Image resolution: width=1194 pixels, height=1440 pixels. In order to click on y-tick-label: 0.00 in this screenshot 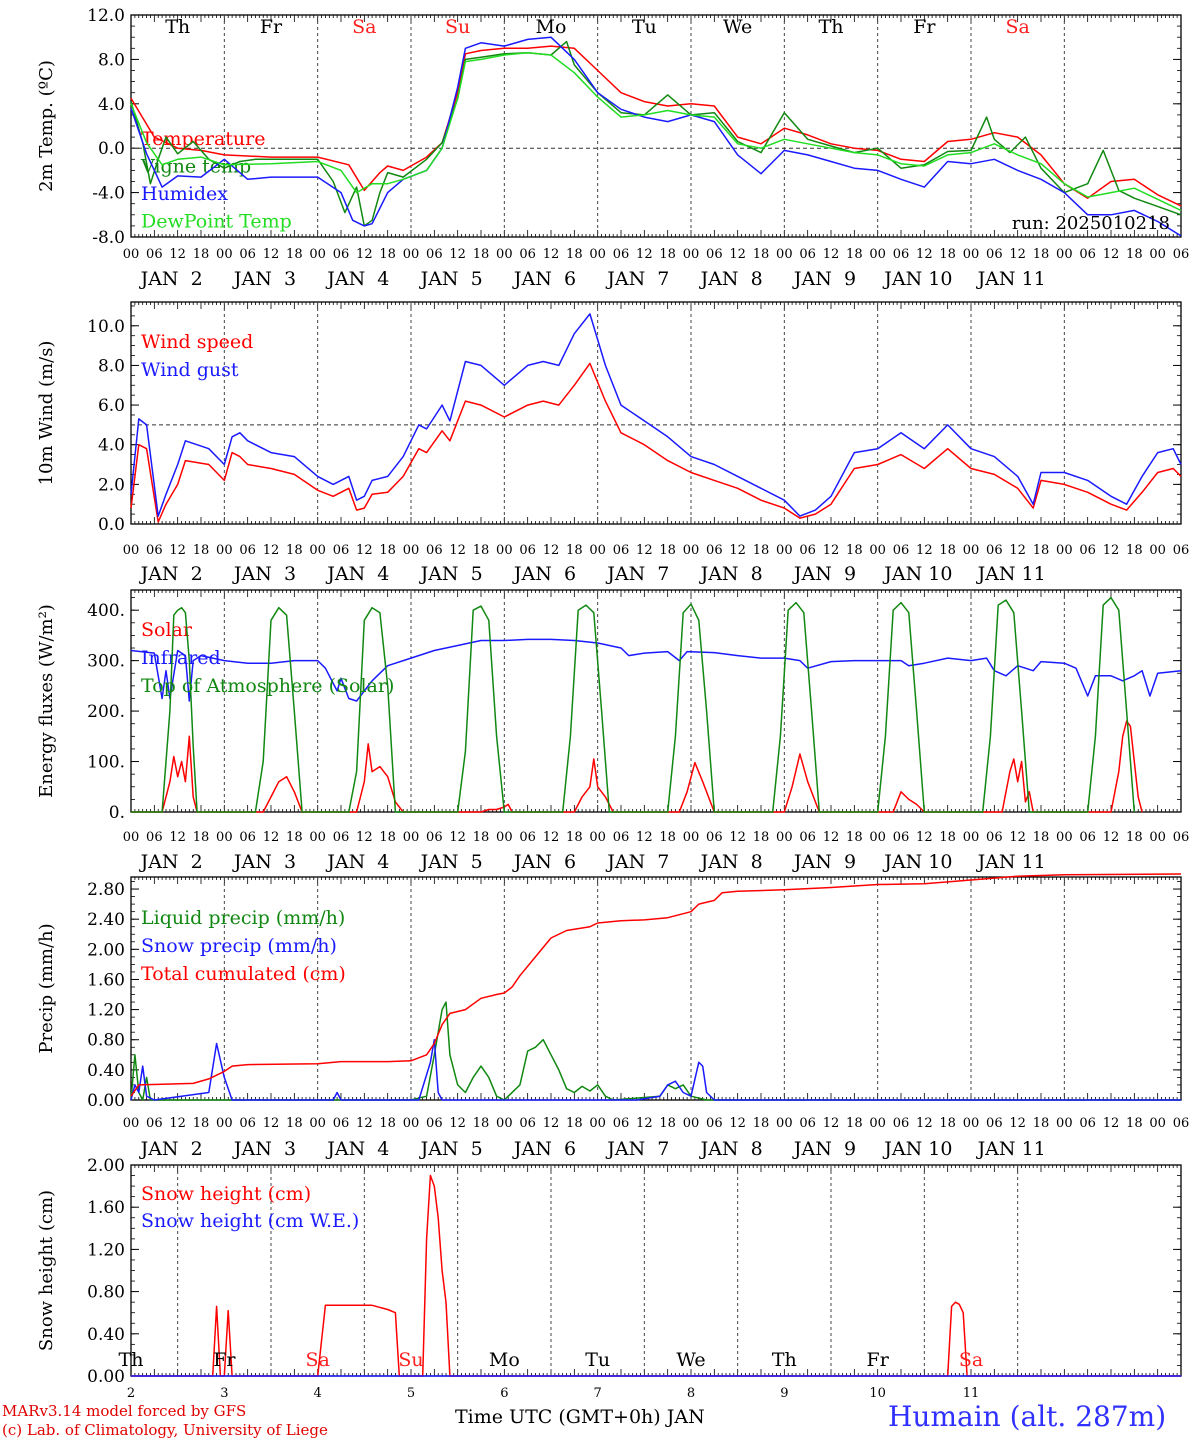, I will do `click(106, 1101)`.